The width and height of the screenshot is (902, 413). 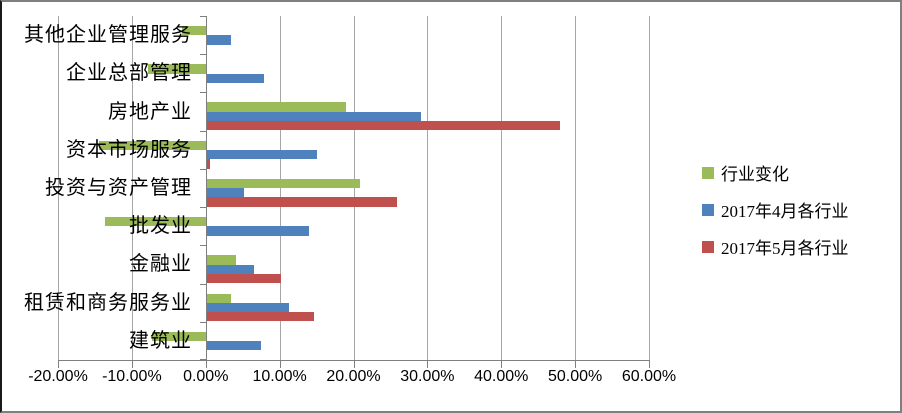 I want to click on value-axis-label: 40.00%, so click(x=501, y=376).